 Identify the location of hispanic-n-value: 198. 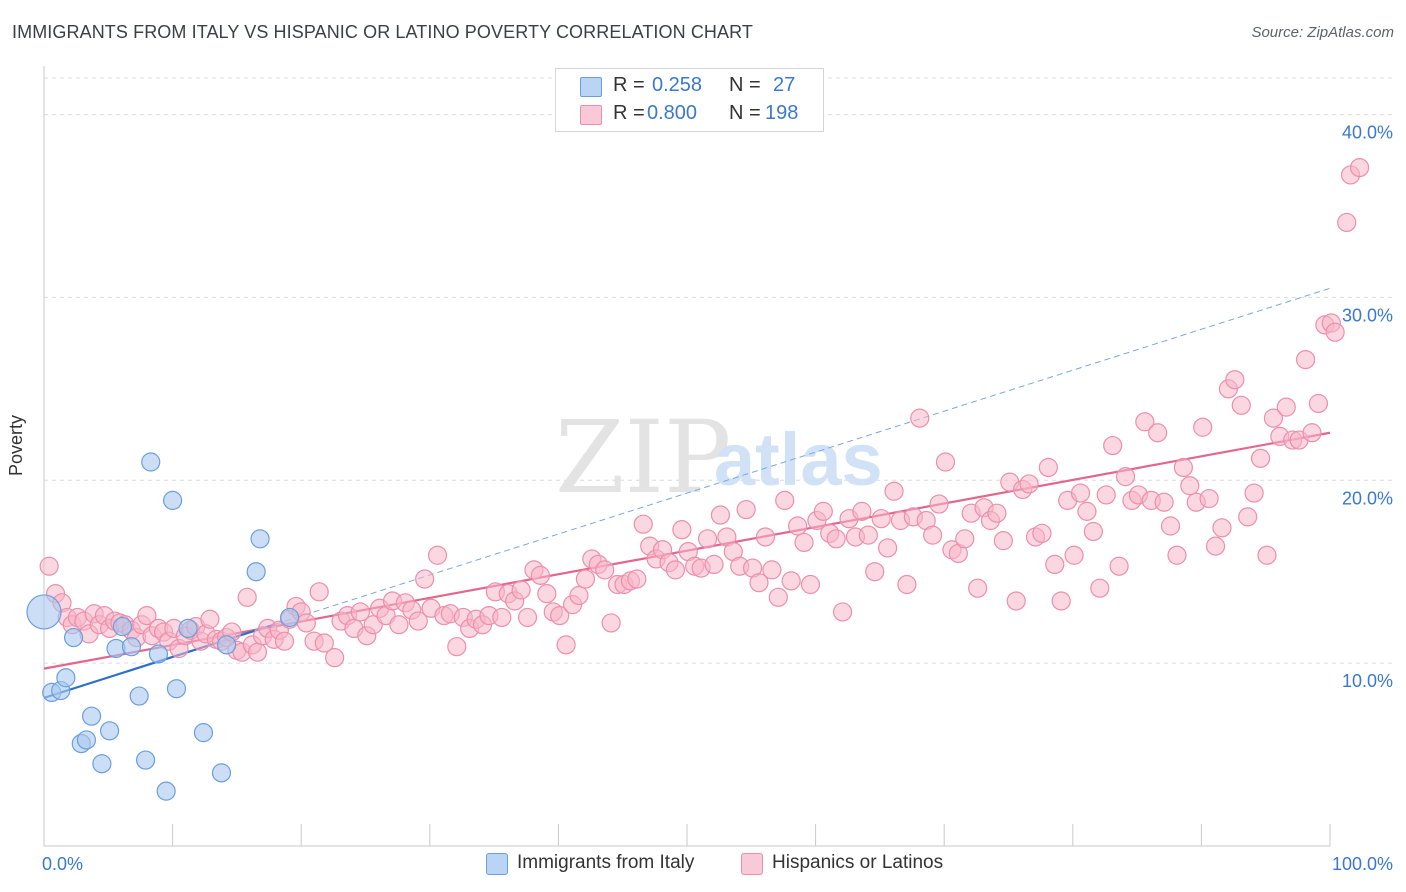
(782, 113).